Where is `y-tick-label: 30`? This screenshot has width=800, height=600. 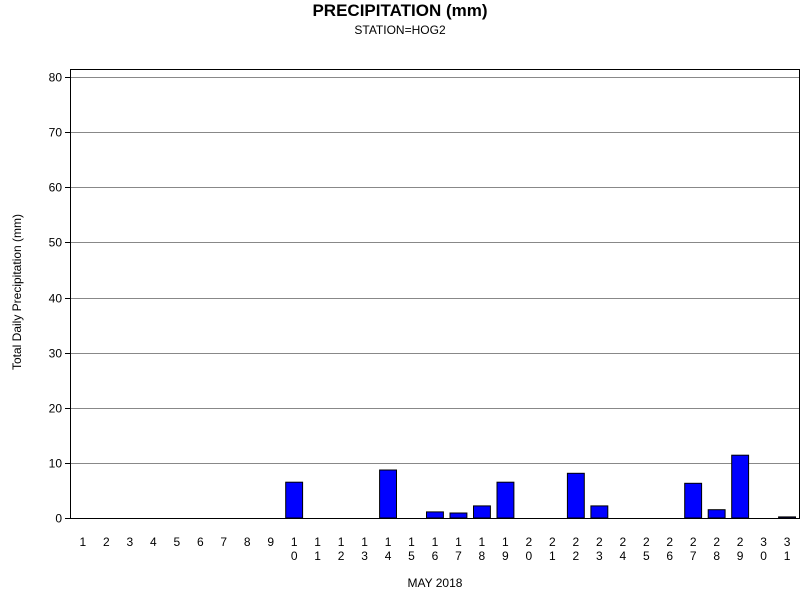
y-tick-label: 30 is located at coordinates (56, 354).